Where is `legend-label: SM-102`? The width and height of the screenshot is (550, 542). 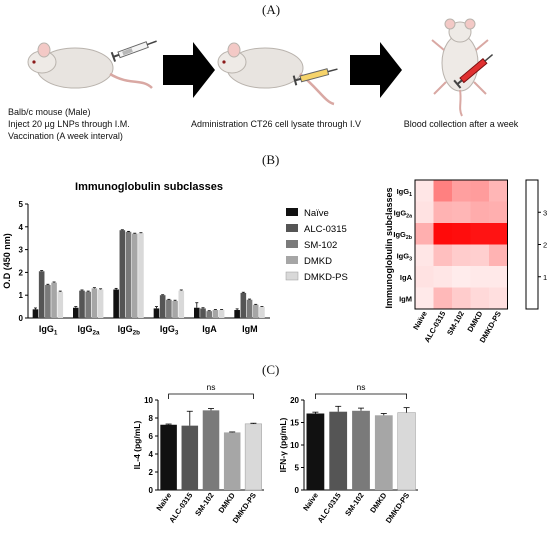 legend-label: SM-102 is located at coordinates (320, 245).